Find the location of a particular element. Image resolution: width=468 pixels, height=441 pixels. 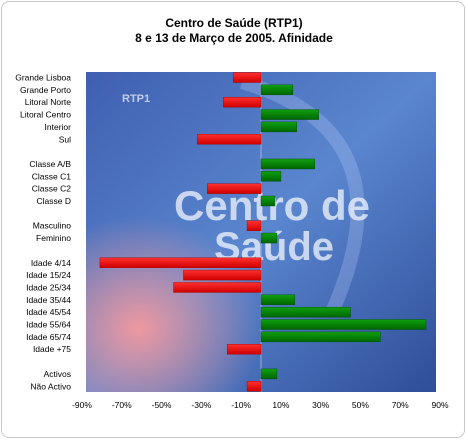

category-label-15: Idade 4/14 is located at coordinates (51, 263).